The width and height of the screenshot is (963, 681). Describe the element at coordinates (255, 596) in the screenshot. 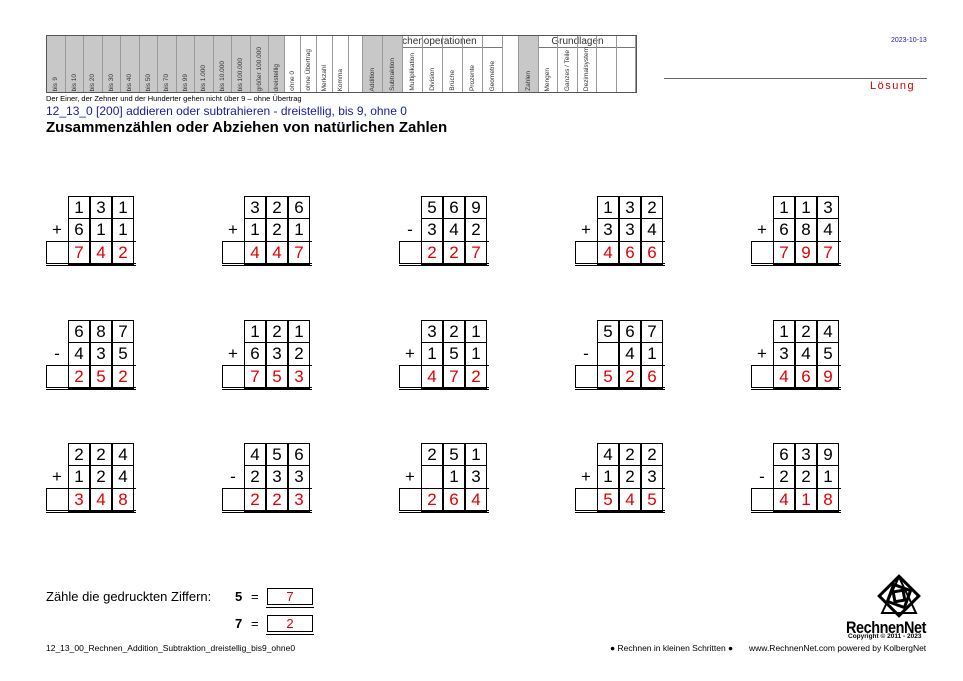

I see `count-equals-1: =` at that location.